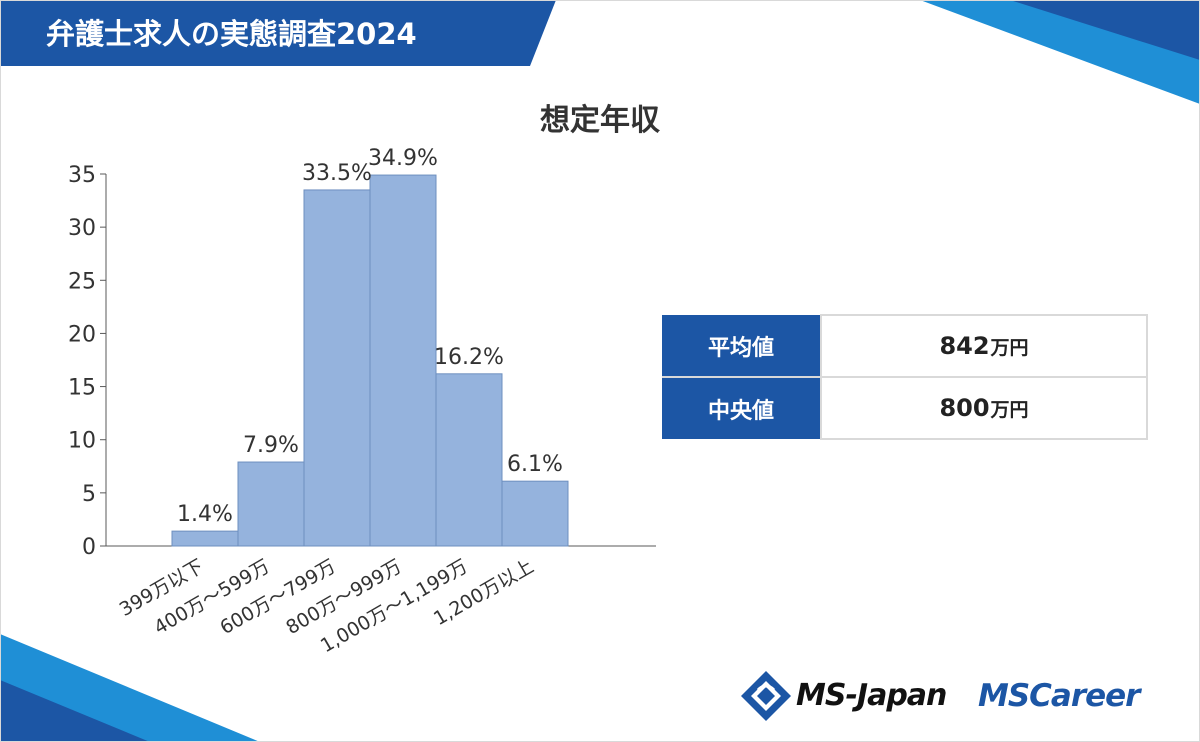 The width and height of the screenshot is (1200, 742). What do you see at coordinates (75, 711) in the screenshot?
I see `bottom-left-stripe-dark` at bounding box center [75, 711].